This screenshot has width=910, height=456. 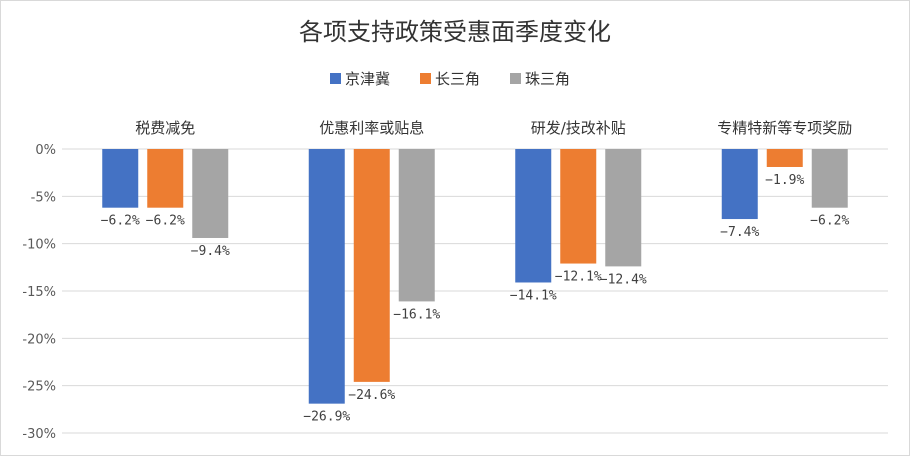 What do you see at coordinates (547, 79) in the screenshot?
I see `legend-label-珠三角: 珠三角` at bounding box center [547, 79].